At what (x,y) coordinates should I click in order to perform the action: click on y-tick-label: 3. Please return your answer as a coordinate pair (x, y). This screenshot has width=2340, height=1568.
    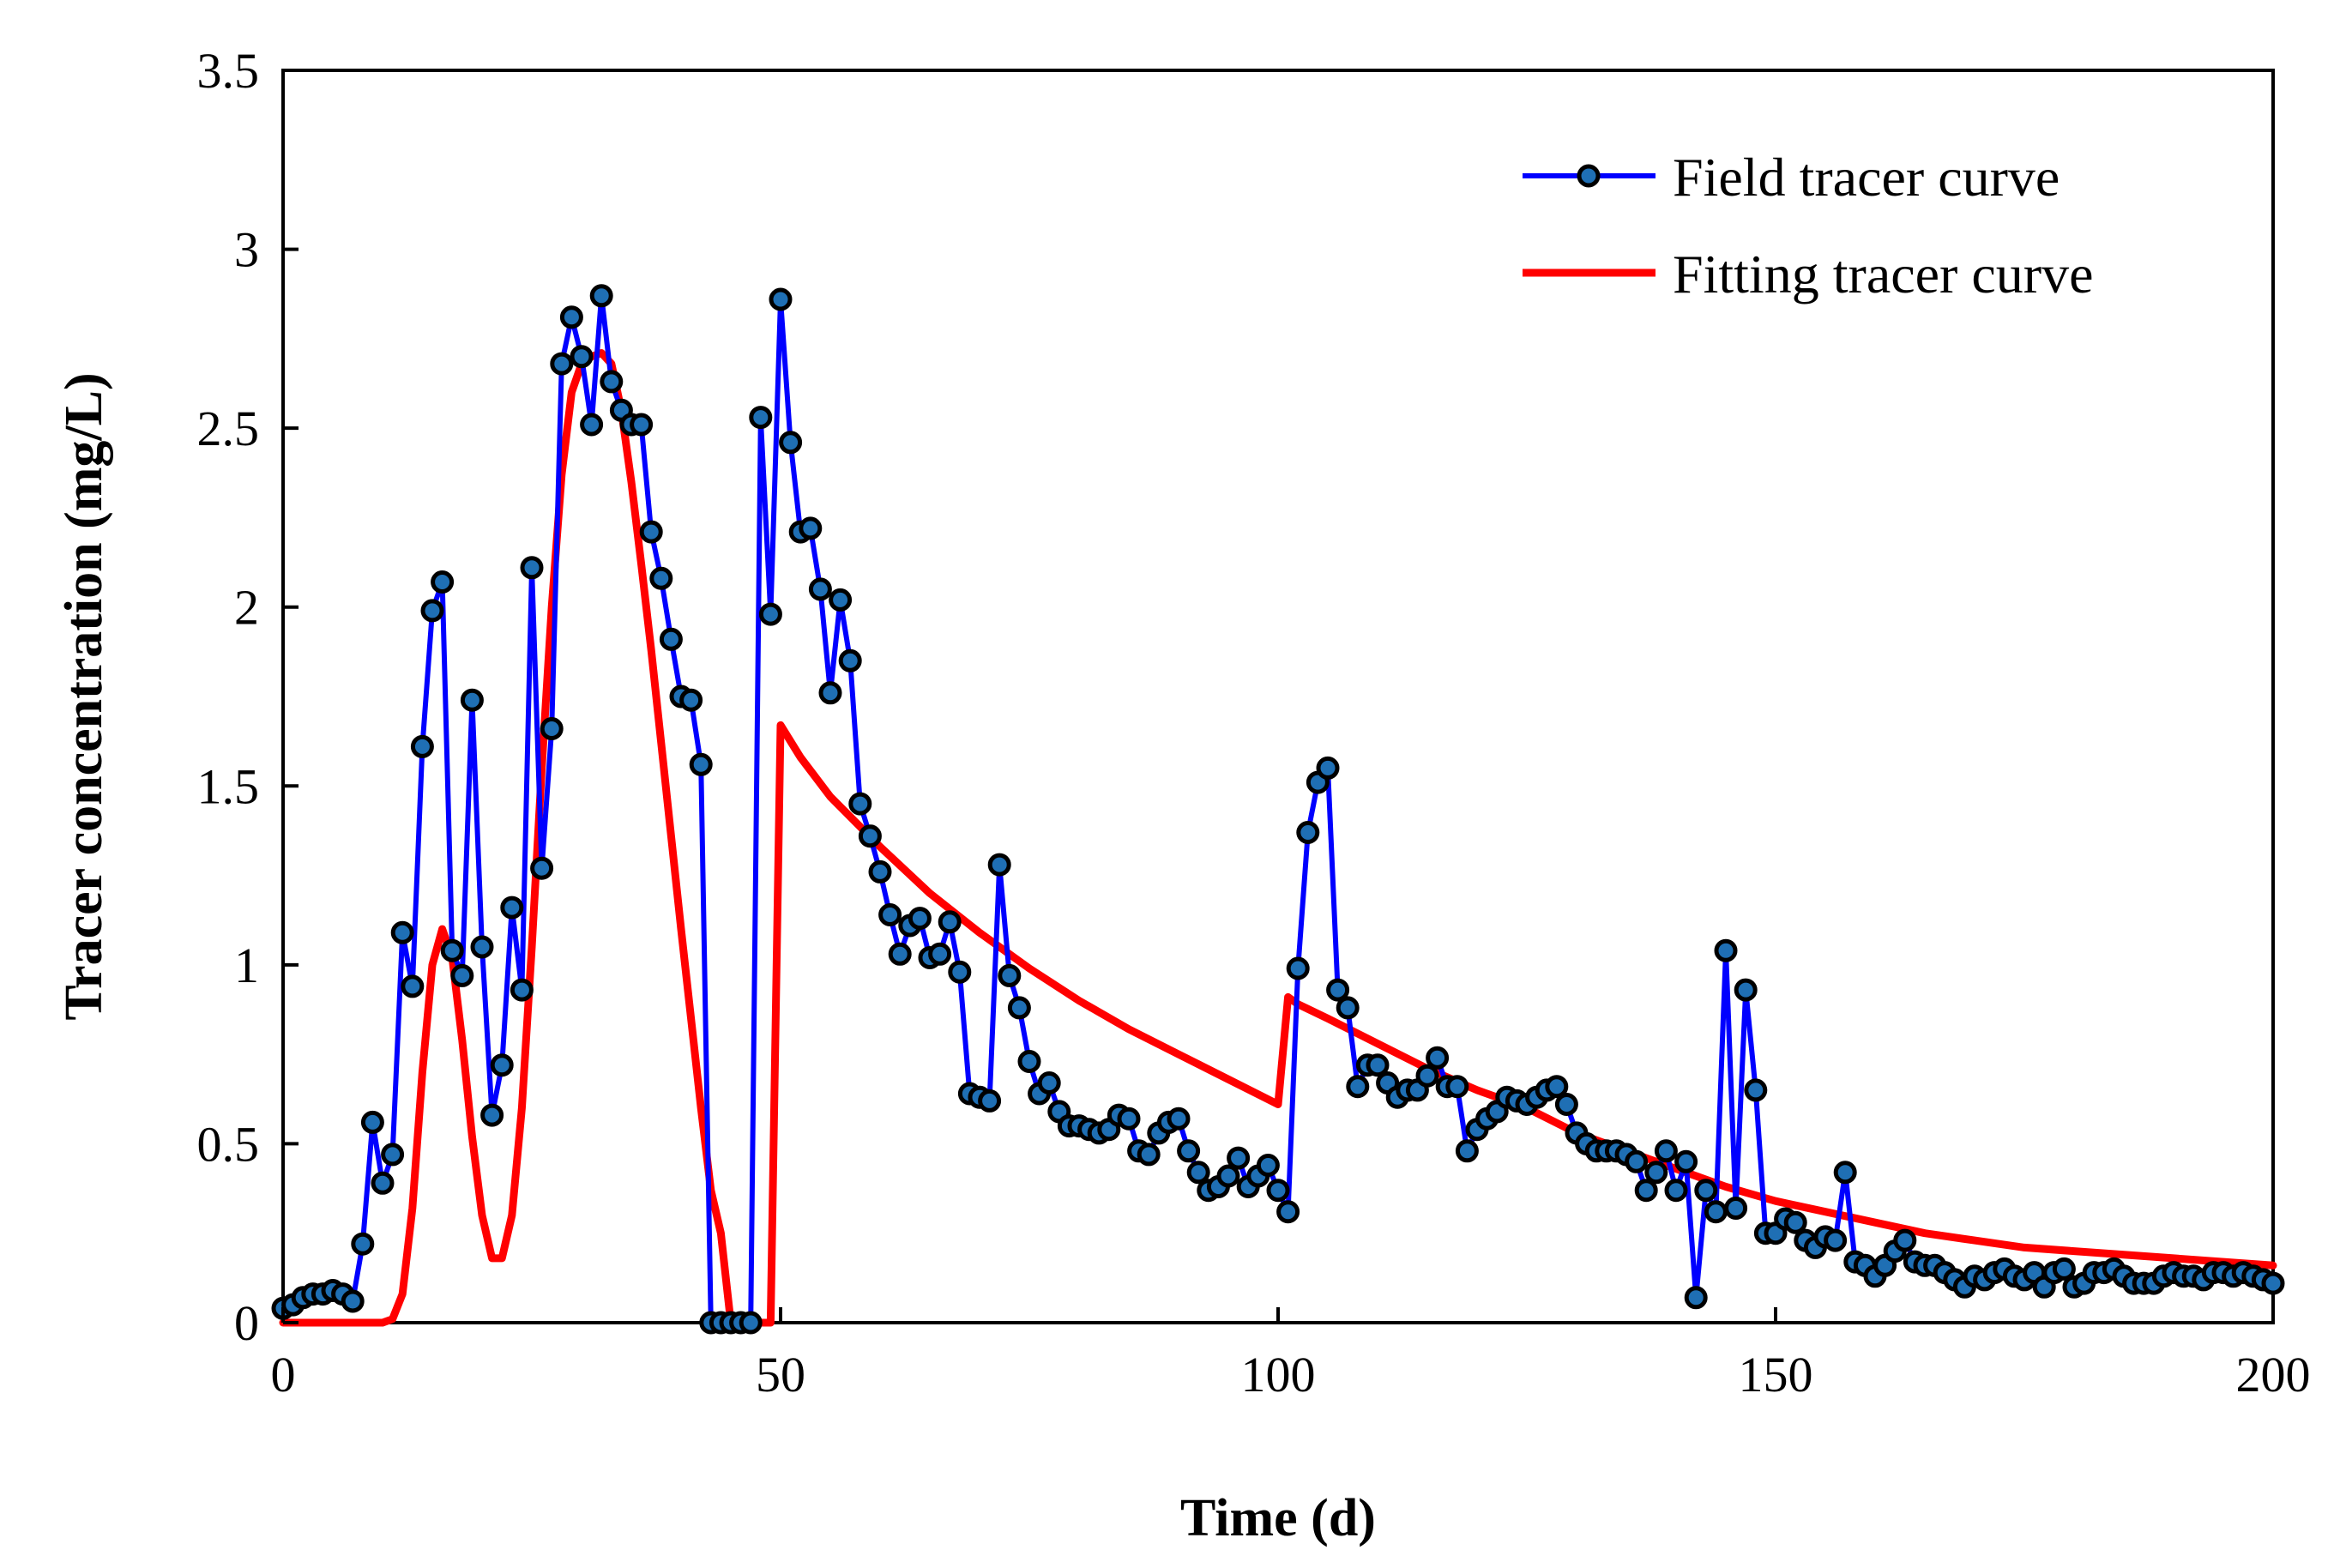
    Looking at the image, I should click on (247, 250).